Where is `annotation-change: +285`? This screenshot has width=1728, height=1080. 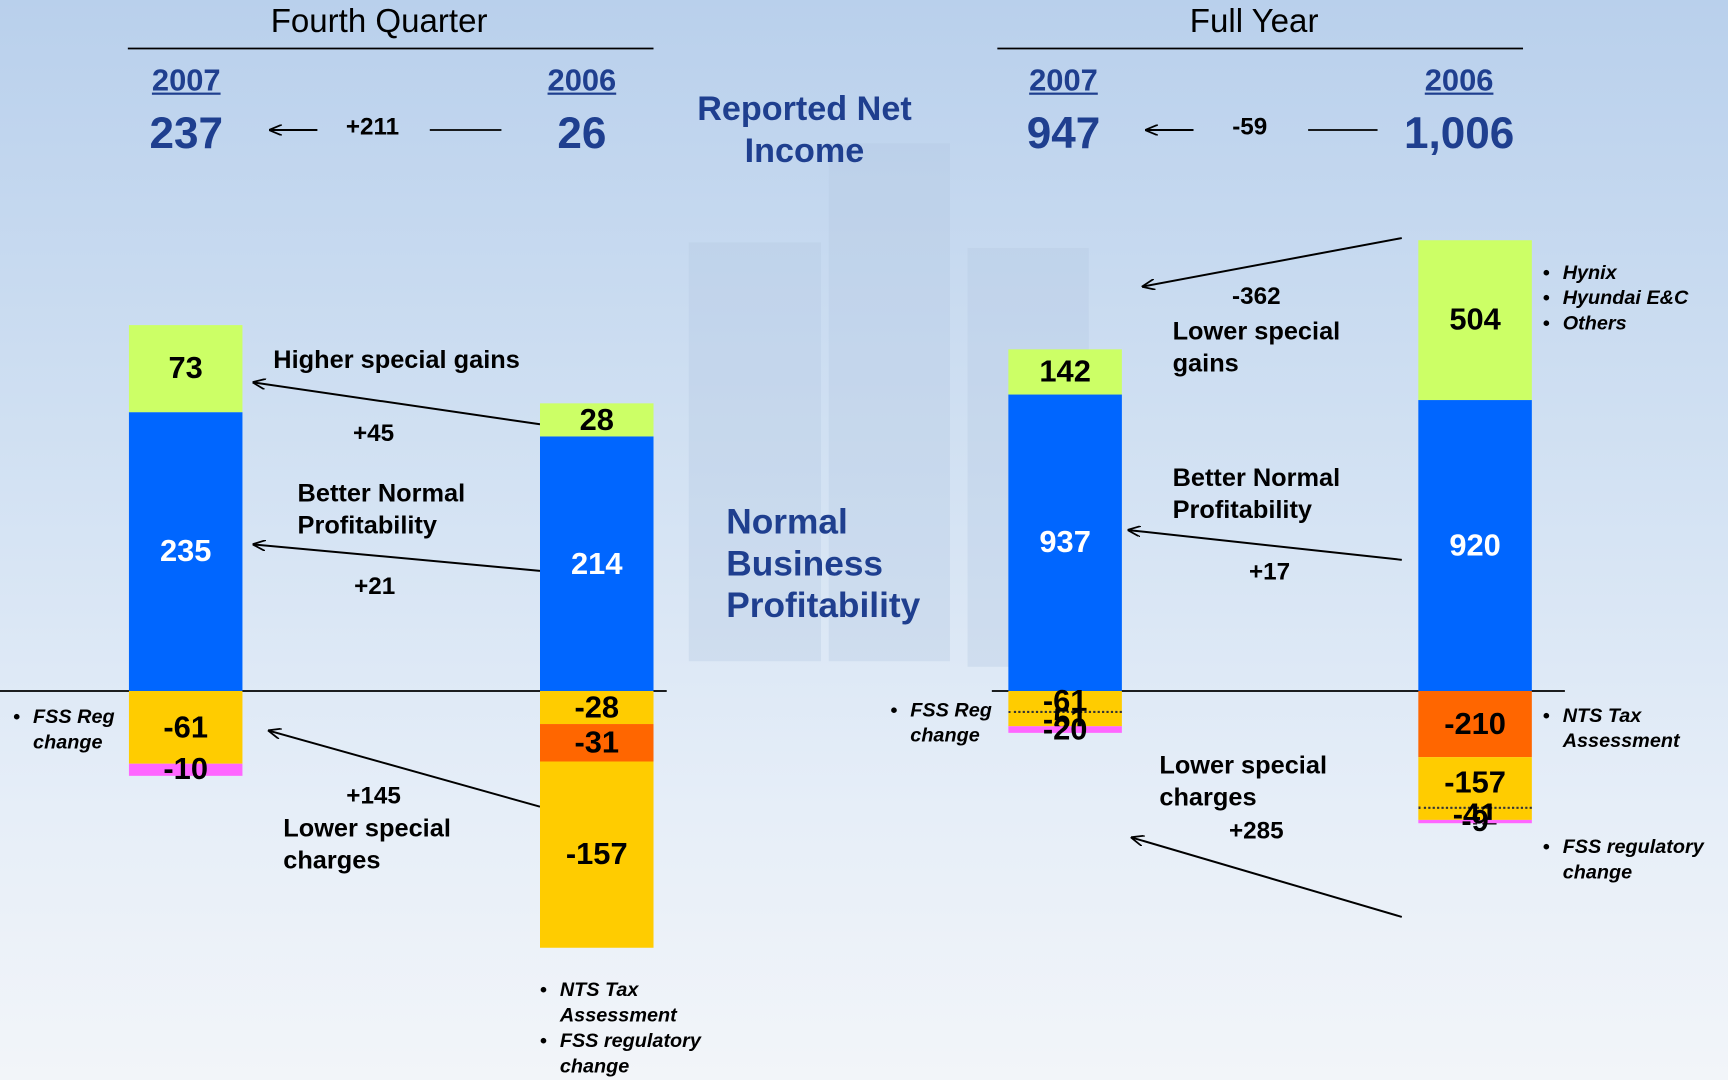
annotation-change: +285 is located at coordinates (1256, 830).